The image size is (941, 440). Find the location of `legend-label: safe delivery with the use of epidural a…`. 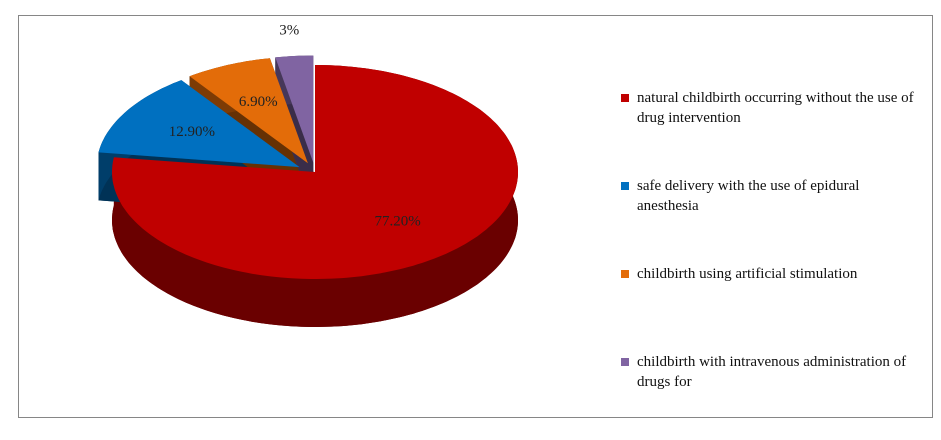

legend-label: safe delivery with the use of epidural a… is located at coordinates (748, 196).